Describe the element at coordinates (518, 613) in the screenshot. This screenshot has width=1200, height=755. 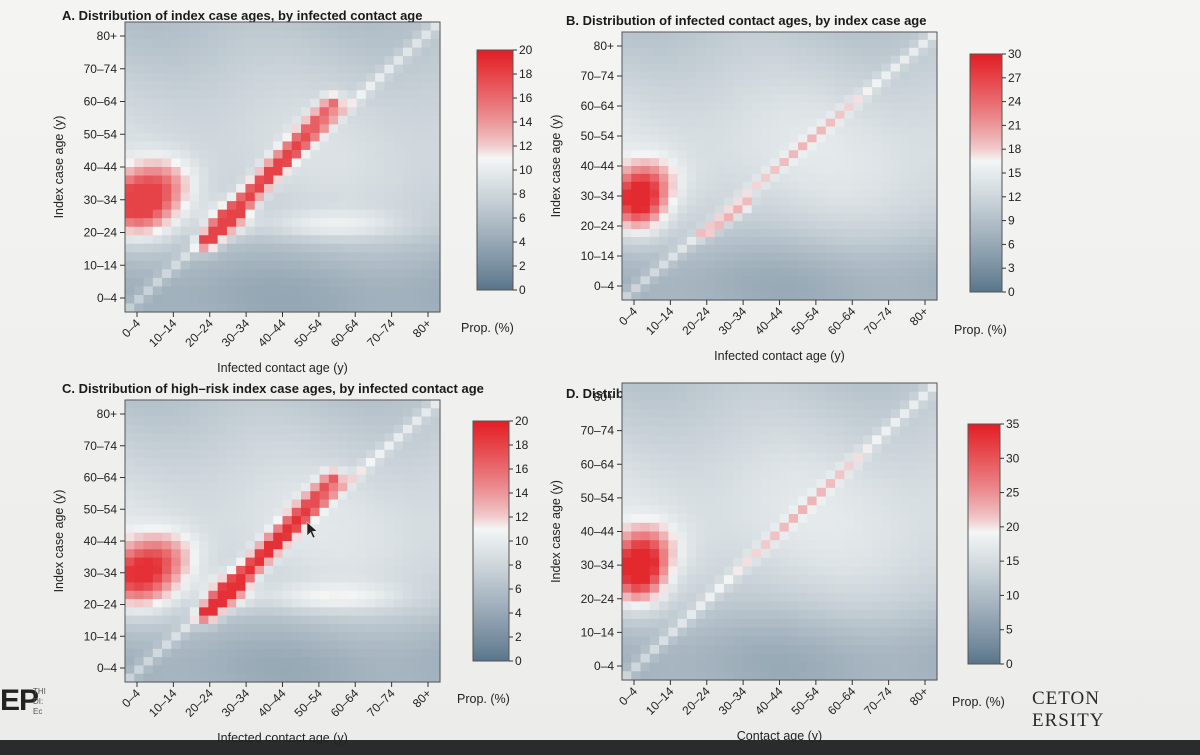
I see `colorbar-tick-label: 4` at that location.